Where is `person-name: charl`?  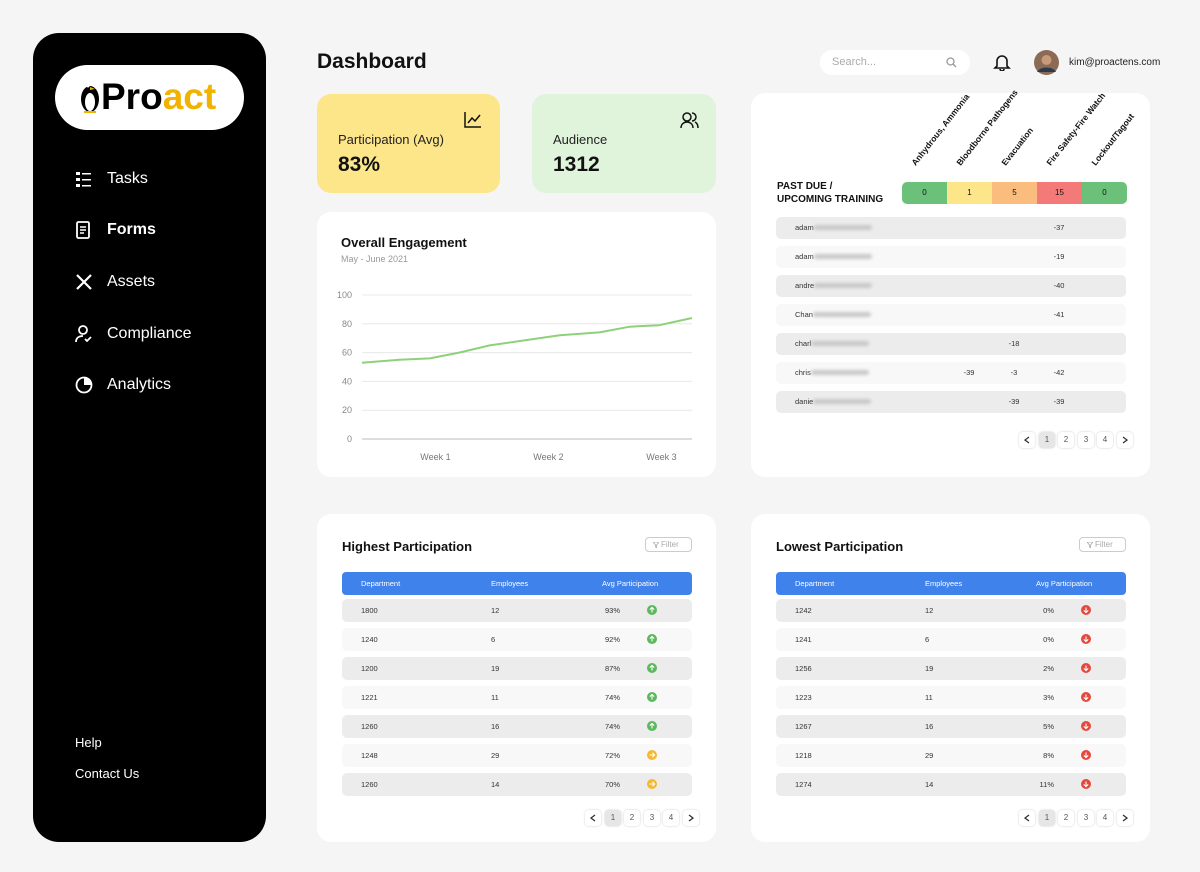
person-name: charl is located at coordinates (803, 343).